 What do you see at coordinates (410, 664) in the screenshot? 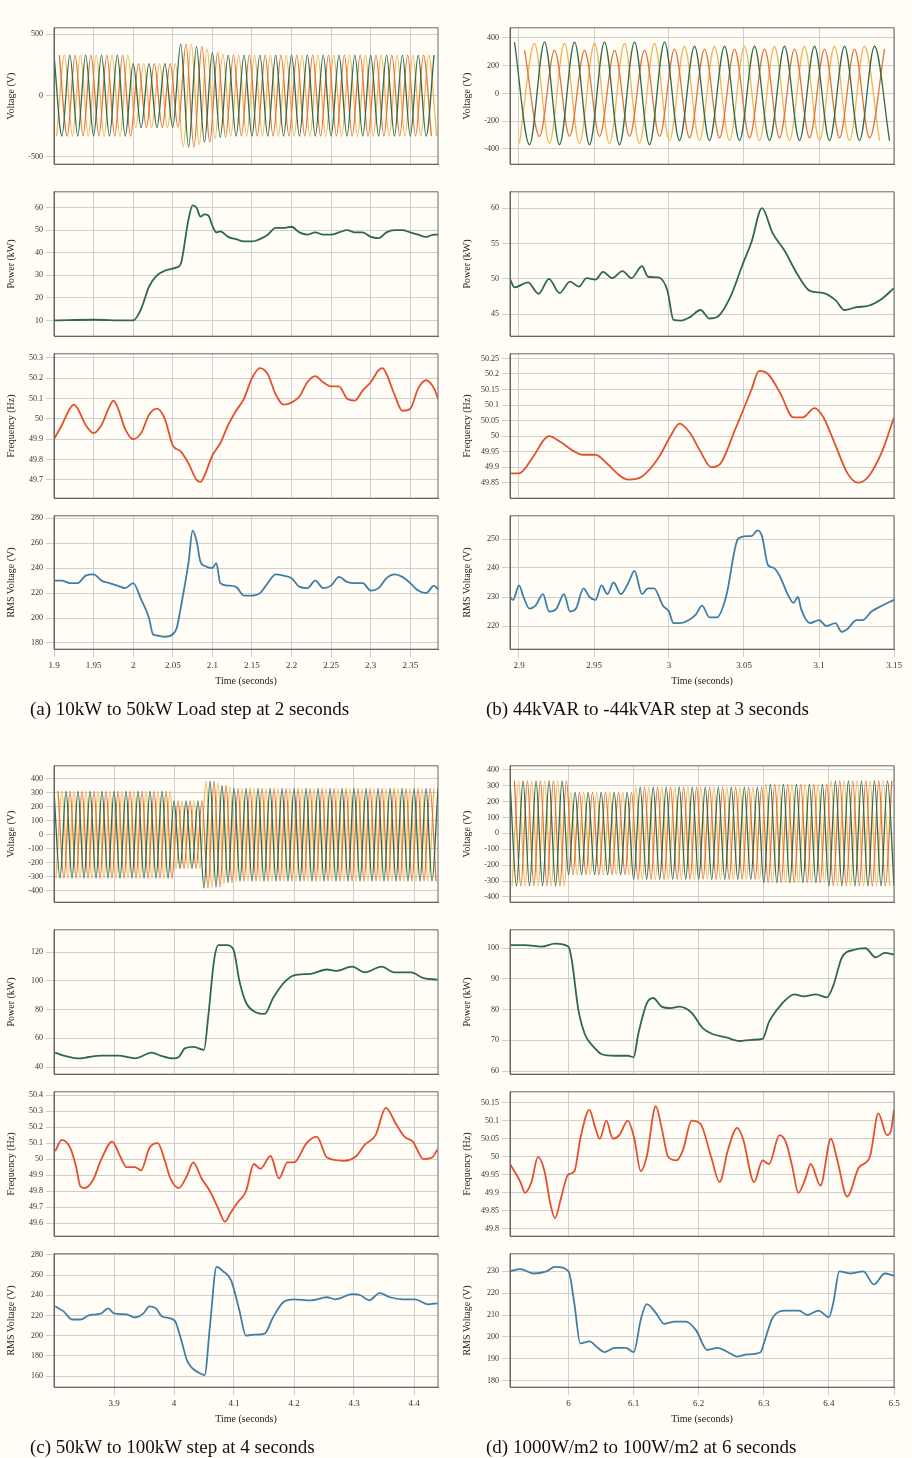
I see `x-tick-label: 2.35` at bounding box center [410, 664].